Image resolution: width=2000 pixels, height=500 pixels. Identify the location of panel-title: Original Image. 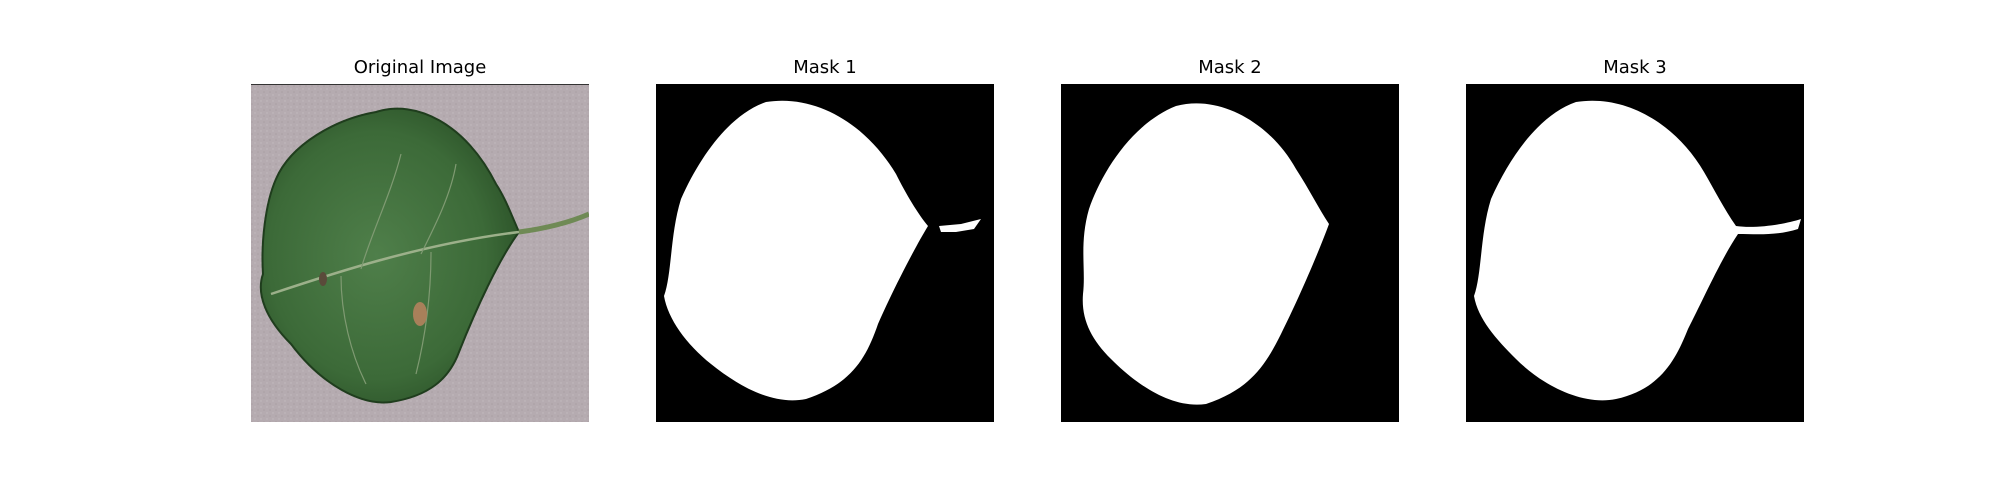
(420, 67).